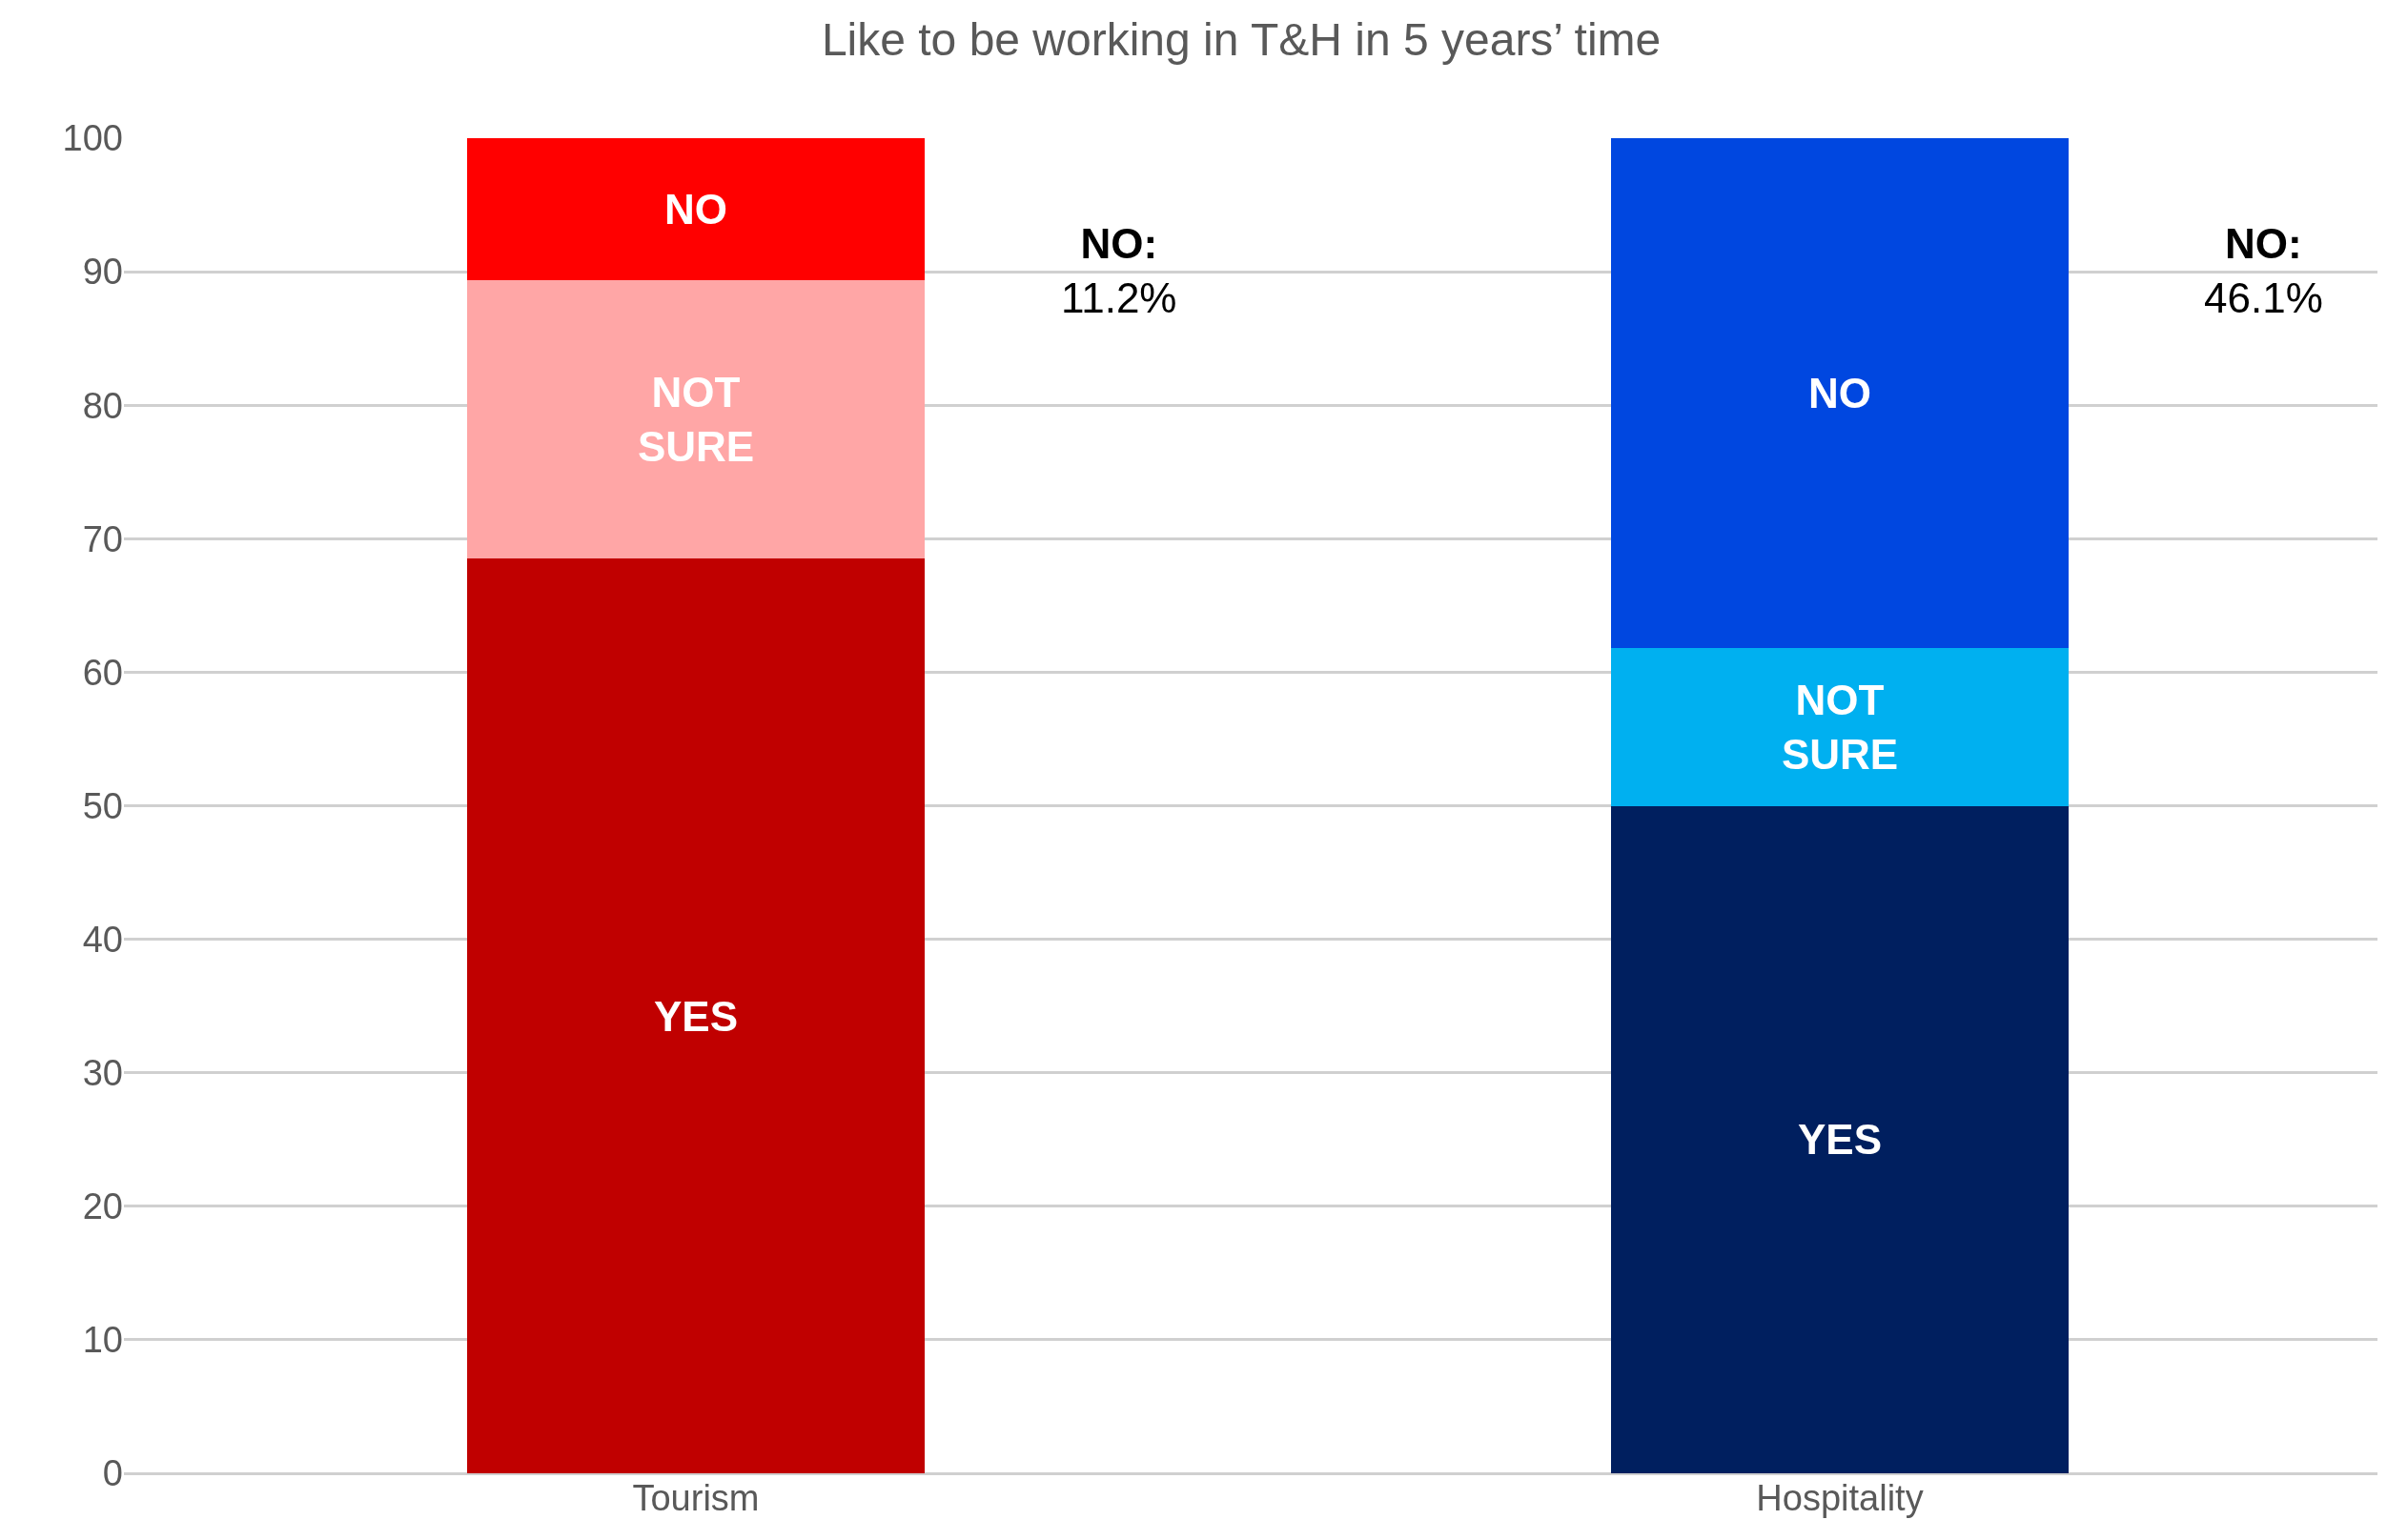  What do you see at coordinates (102, 405) in the screenshot?
I see `y-tick-label: 80` at bounding box center [102, 405].